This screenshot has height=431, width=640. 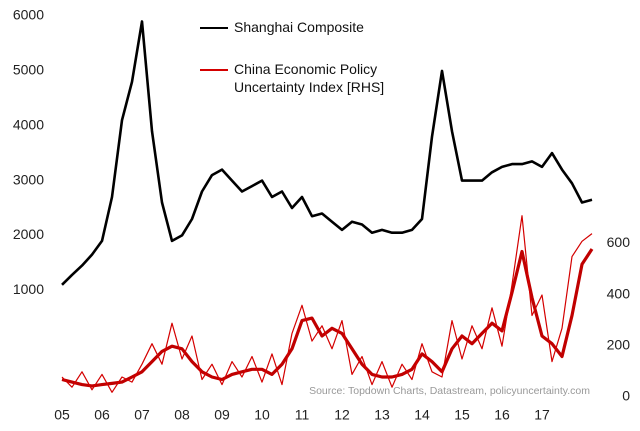 I want to click on y2-tick-label: 0, so click(x=626, y=396).